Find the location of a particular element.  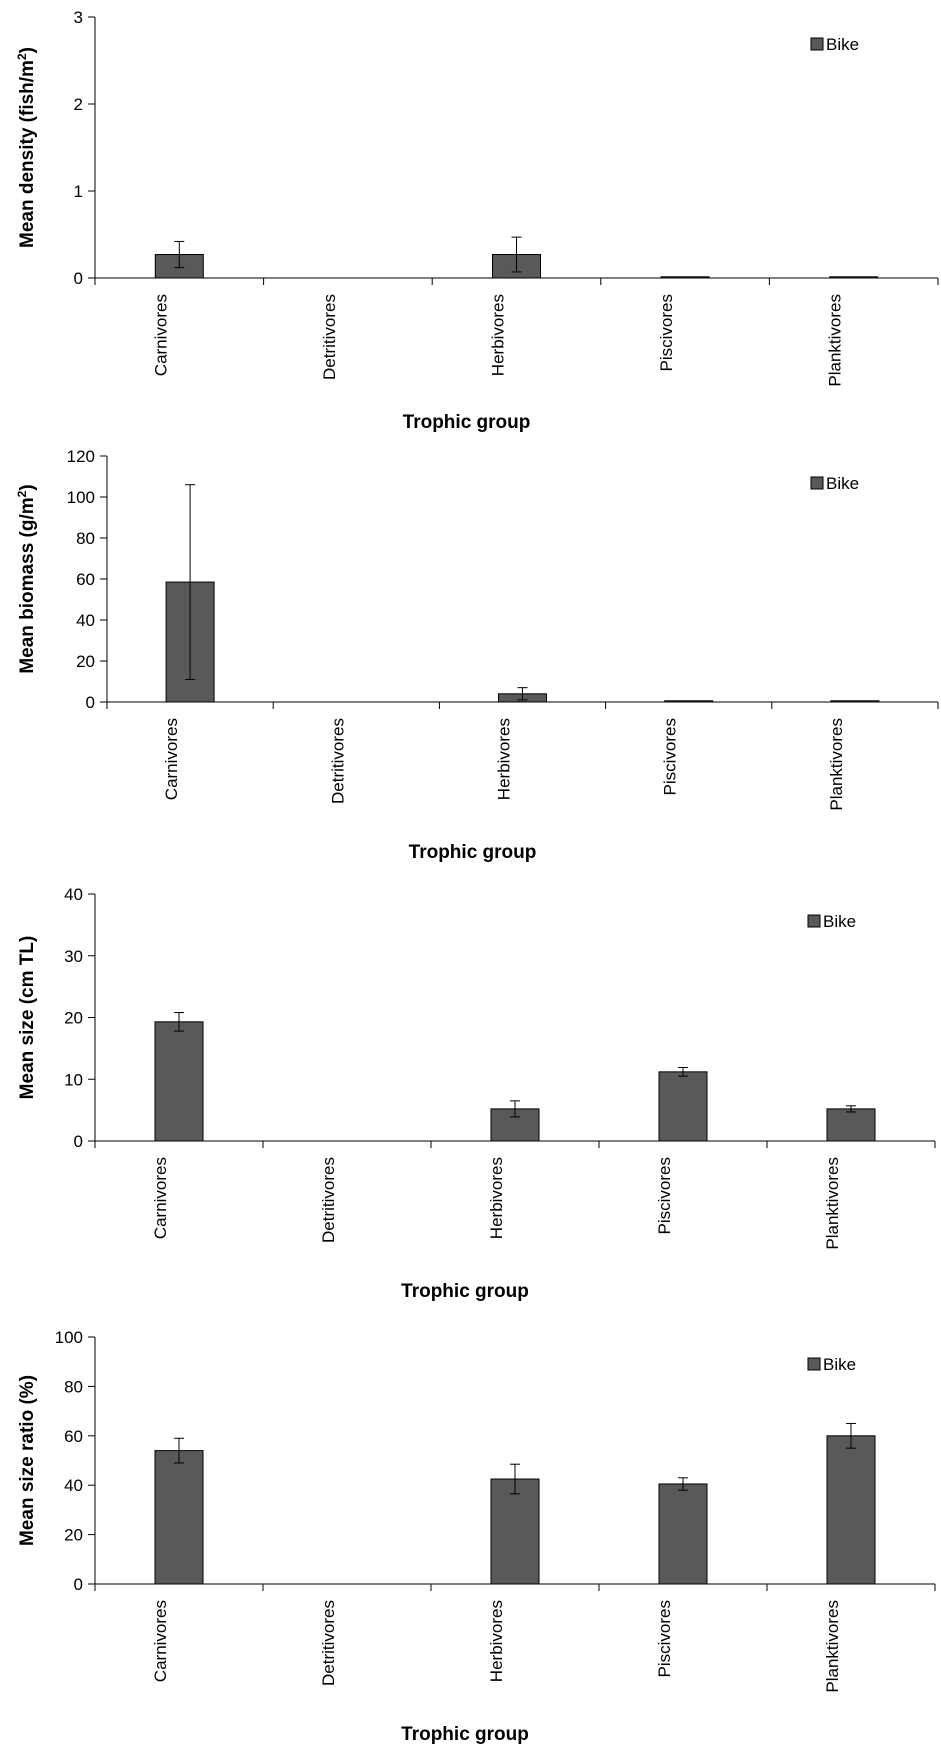

y-axis-title: Mean density (fish/m2) is located at coordinates (26, 147).